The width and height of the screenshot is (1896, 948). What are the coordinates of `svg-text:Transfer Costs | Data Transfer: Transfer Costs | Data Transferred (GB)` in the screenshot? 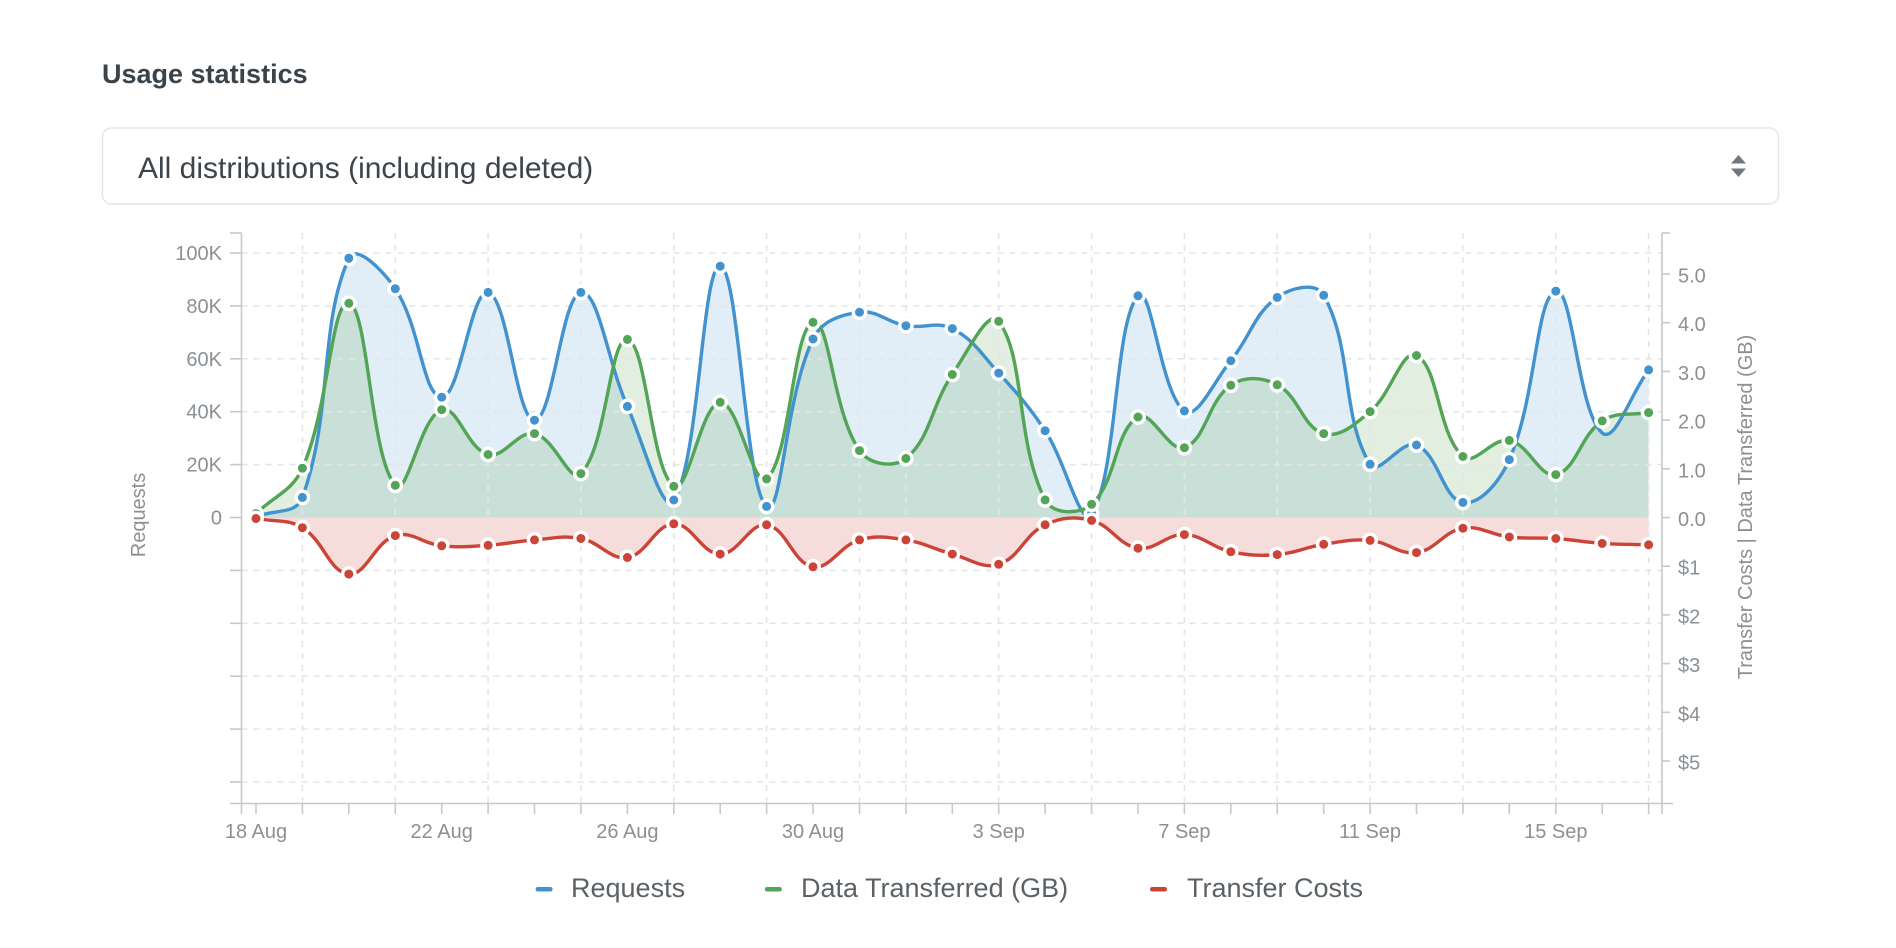 It's located at (1746, 507).